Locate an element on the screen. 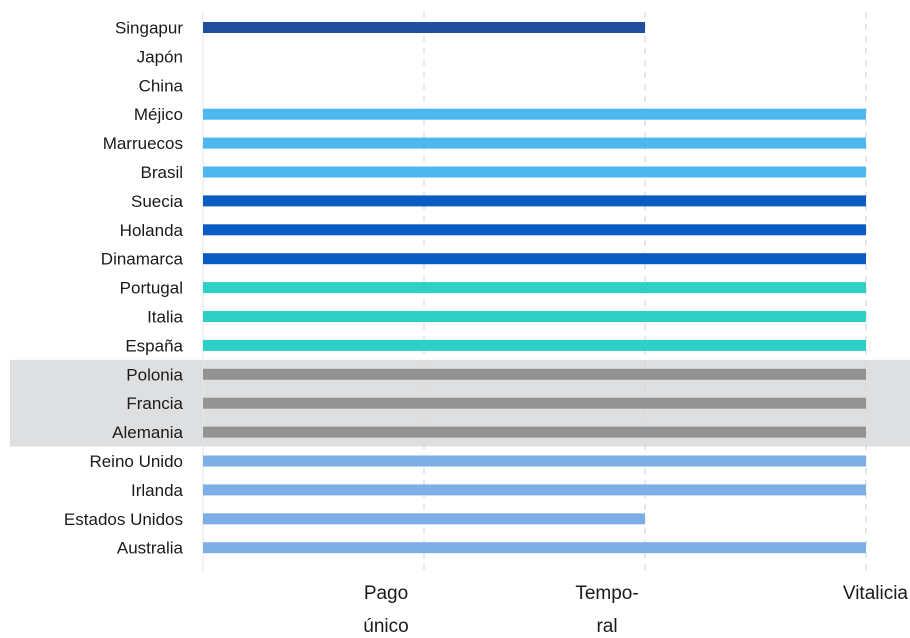 The image size is (910, 638). category-label: Alemania is located at coordinates (147, 432).